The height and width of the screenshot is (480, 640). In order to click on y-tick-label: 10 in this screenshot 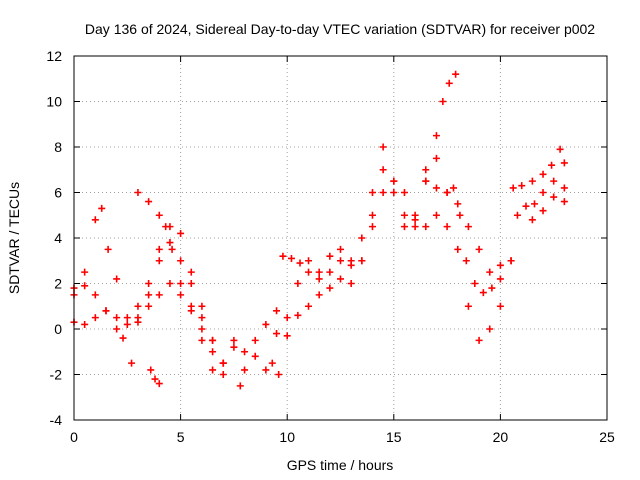, I will do `click(54, 102)`.